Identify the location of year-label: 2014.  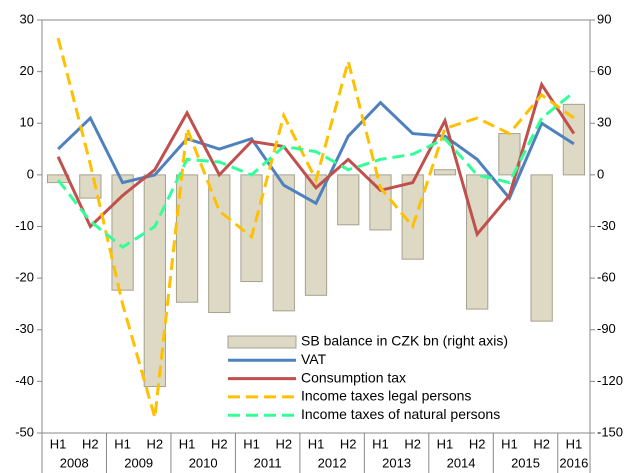
(461, 462).